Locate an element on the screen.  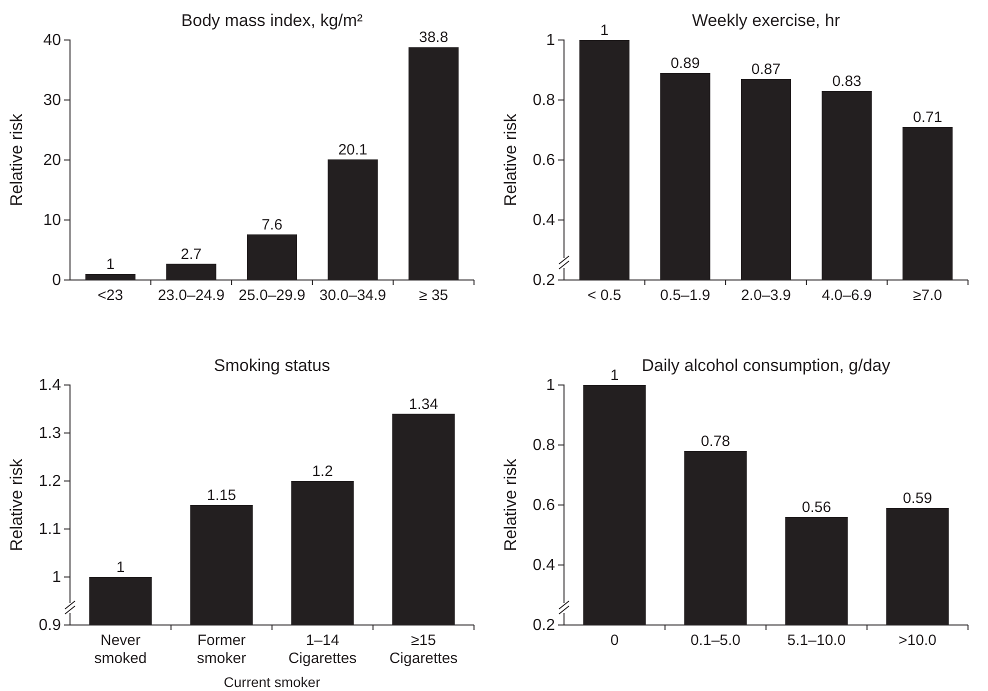
chart-title: Weekly exercise, hr is located at coordinates (766, 20).